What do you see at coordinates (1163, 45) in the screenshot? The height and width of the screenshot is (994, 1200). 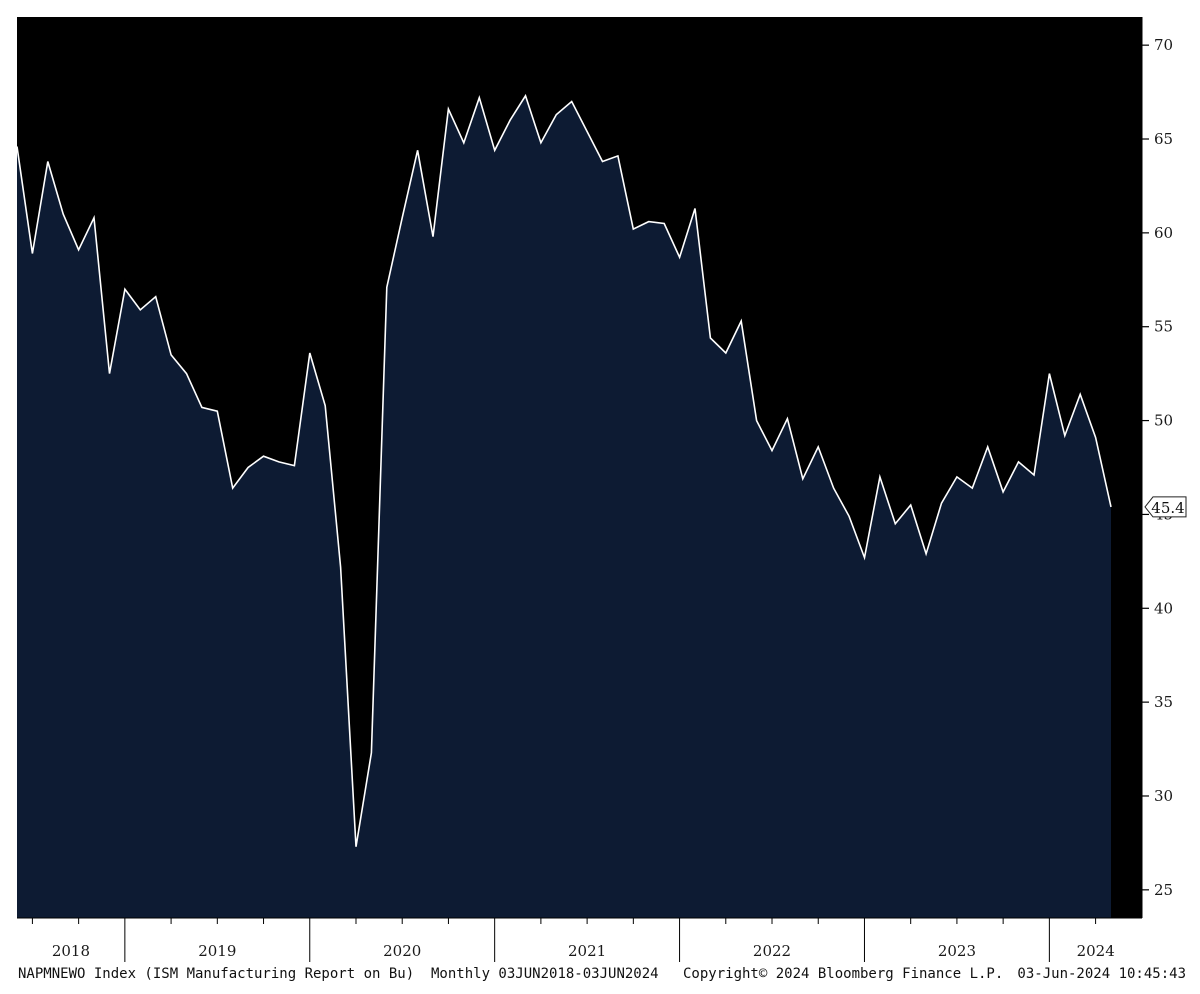 I see `y-tick-label: 70` at bounding box center [1163, 45].